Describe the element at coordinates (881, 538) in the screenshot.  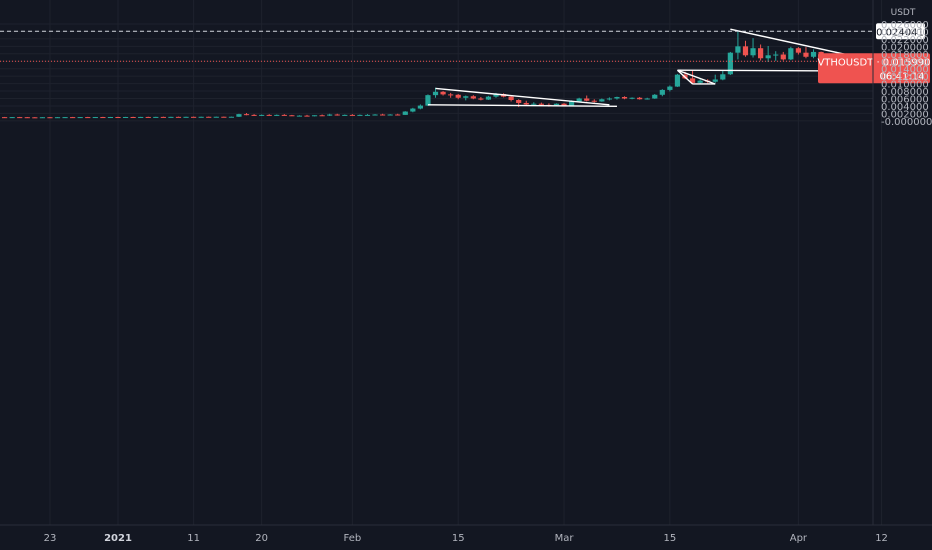
I see `time-tick-label: 12` at that location.